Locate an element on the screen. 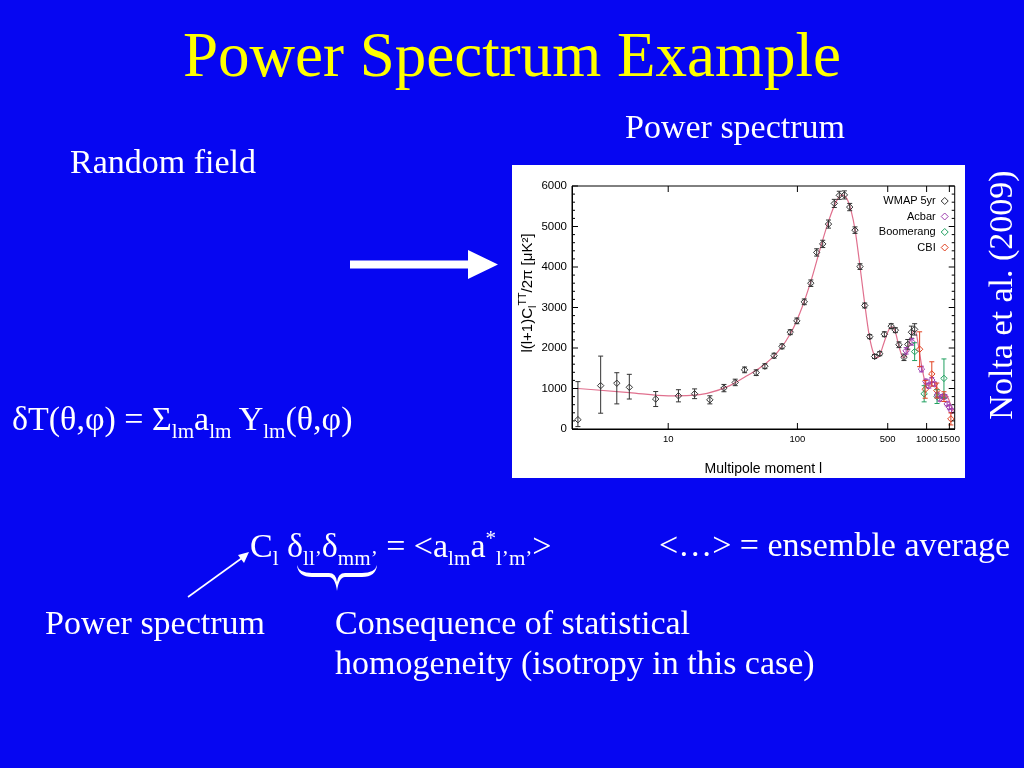 The height and width of the screenshot is (768, 1024). y-tick-label: 1000 is located at coordinates (554, 387).